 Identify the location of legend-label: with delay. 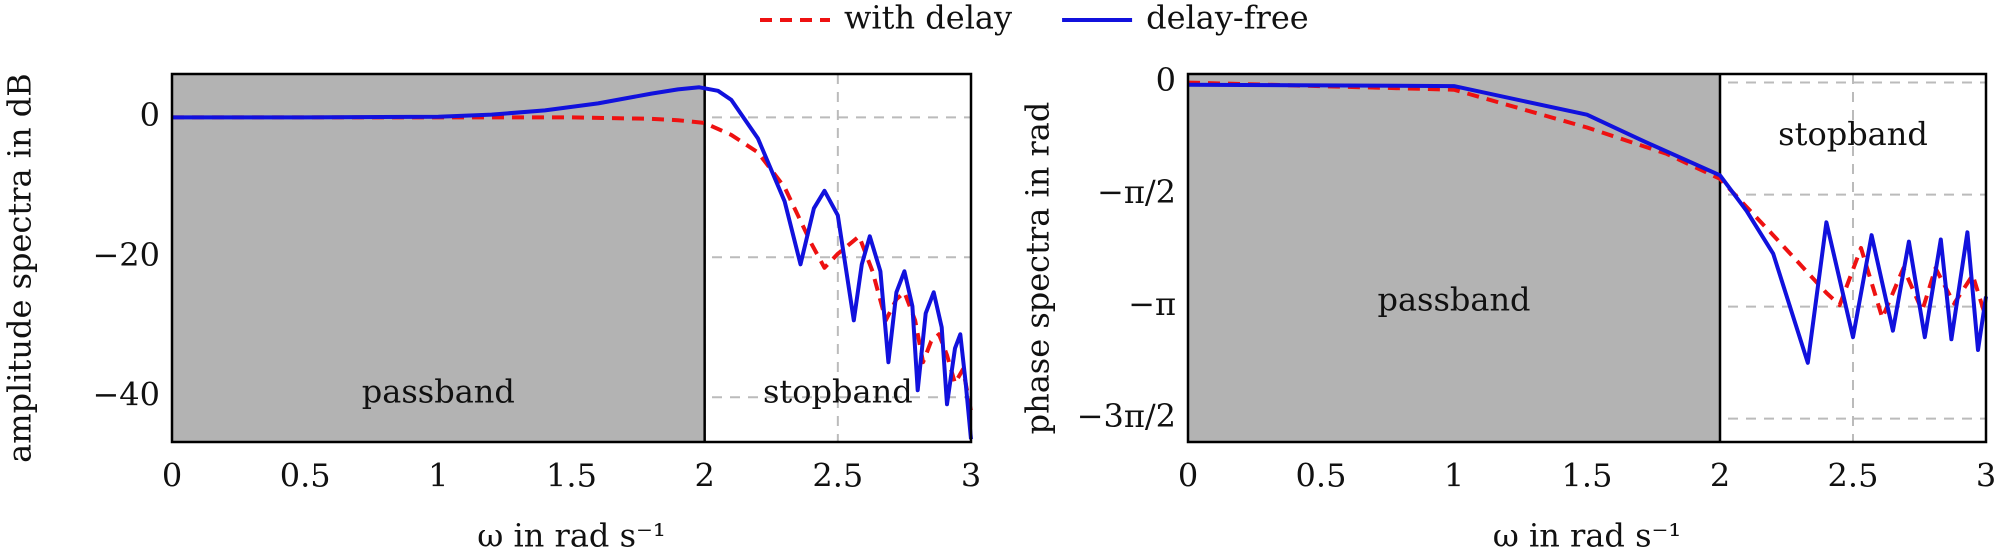
(928, 18).